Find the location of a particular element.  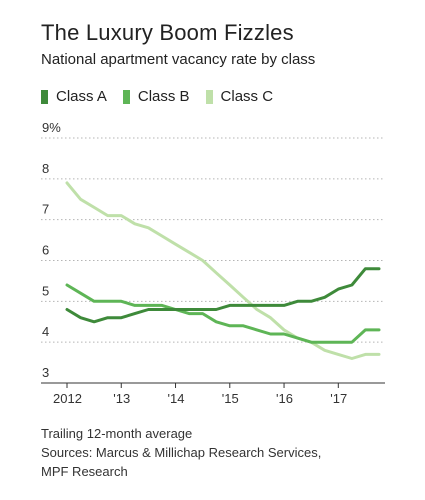

x-tick-label: 2012 is located at coordinates (67, 398).